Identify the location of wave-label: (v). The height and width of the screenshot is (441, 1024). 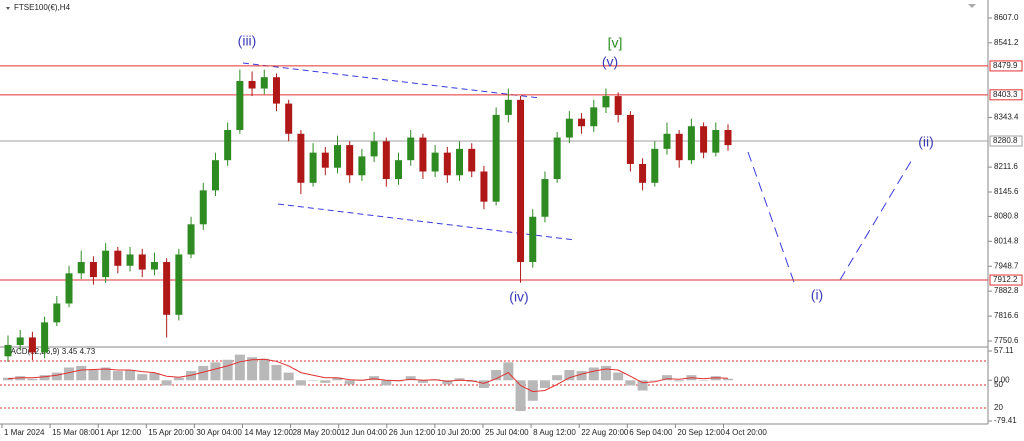
(610, 62).